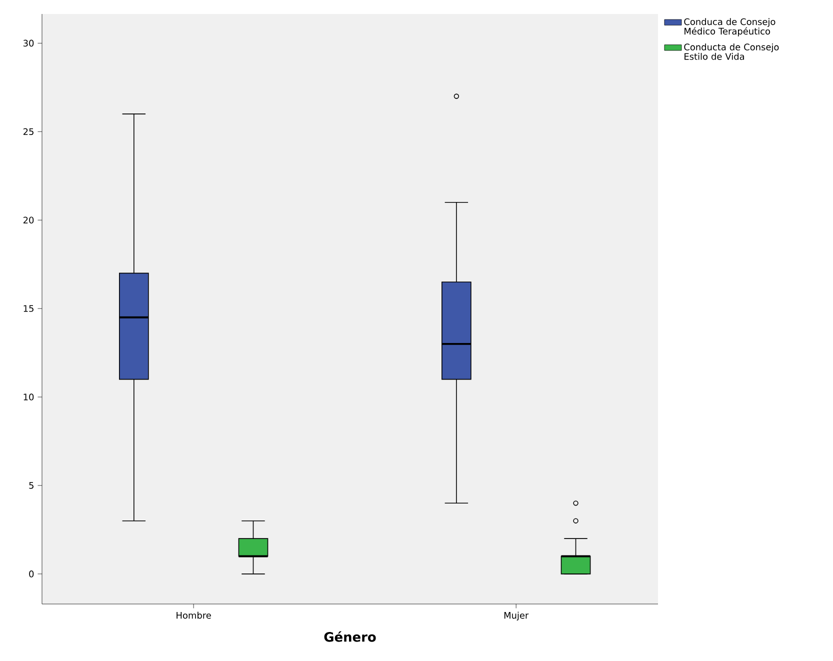 The width and height of the screenshot is (833, 661). What do you see at coordinates (730, 27) in the screenshot?
I see `legend-label: Conduca de Consejo Médico Terapéutico` at bounding box center [730, 27].